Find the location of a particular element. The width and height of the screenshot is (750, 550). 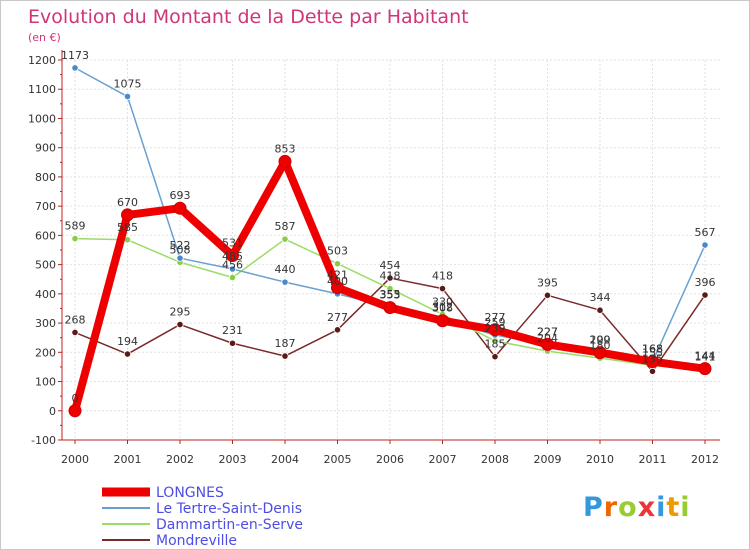

y-tick-label: 600 is located at coordinates (45, 235).